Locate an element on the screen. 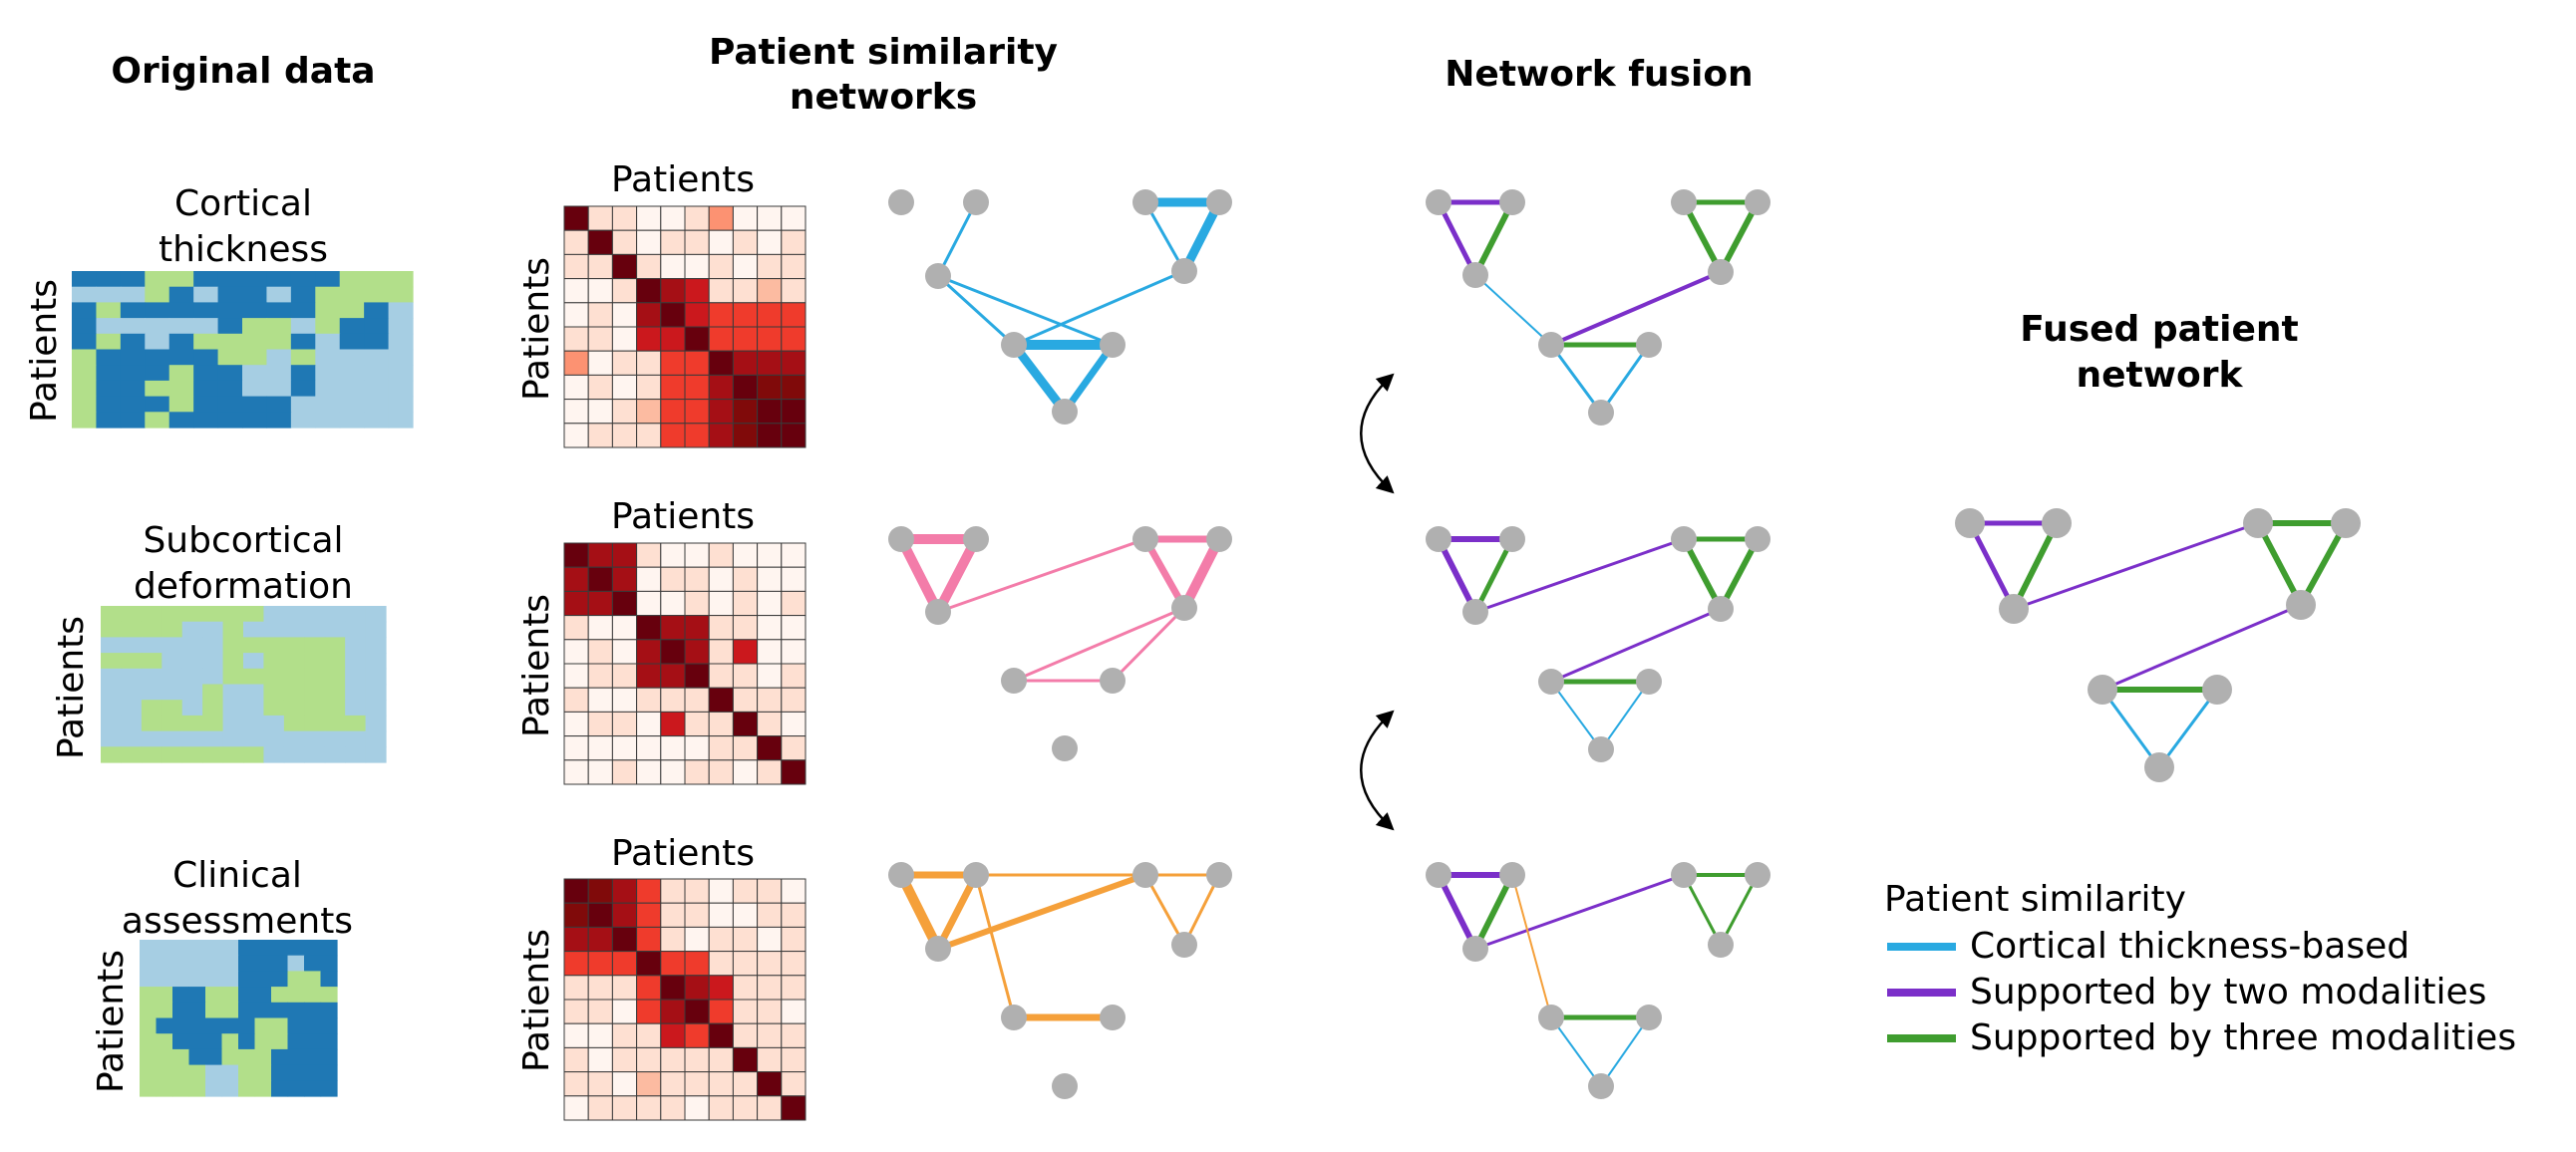  row-title-cortical-1: Cortical is located at coordinates (243, 203).